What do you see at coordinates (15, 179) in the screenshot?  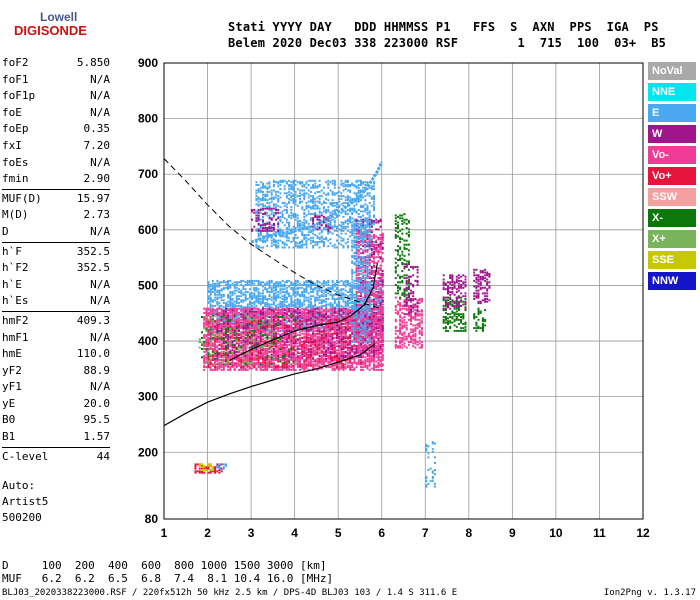 I see `param-name: fmin` at bounding box center [15, 179].